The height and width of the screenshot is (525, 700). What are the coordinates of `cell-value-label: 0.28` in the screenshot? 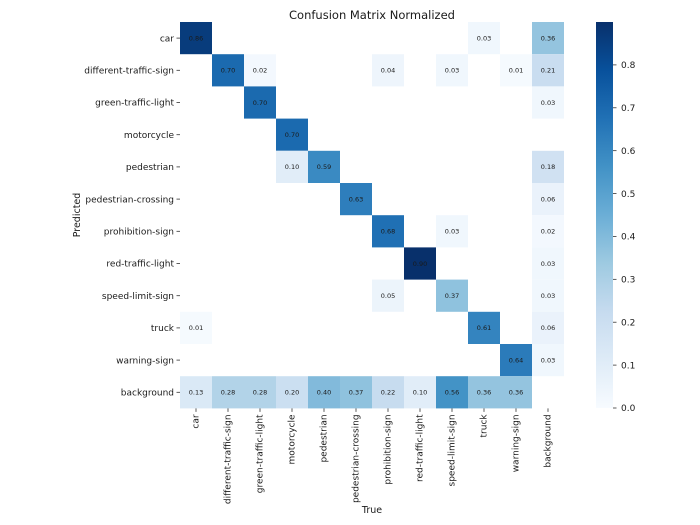 It's located at (260, 393).